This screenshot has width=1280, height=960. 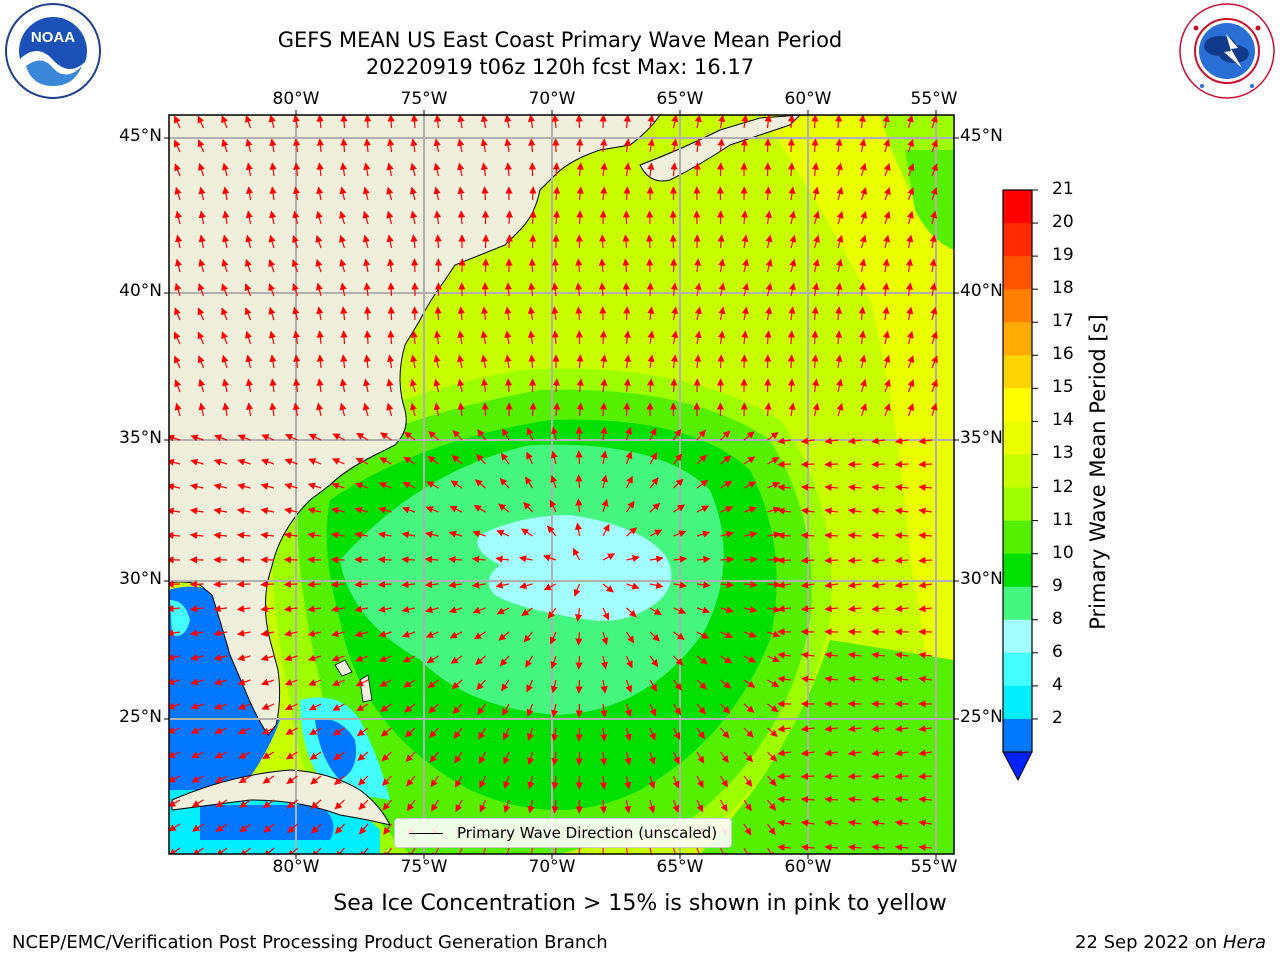 What do you see at coordinates (1017, 570) in the screenshot?
I see `colorbar-segment` at bounding box center [1017, 570].